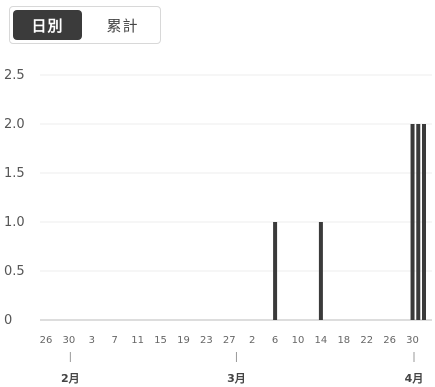  What do you see at coordinates (14, 271) in the screenshot?
I see `y-tick-label: 0.5` at bounding box center [14, 271].